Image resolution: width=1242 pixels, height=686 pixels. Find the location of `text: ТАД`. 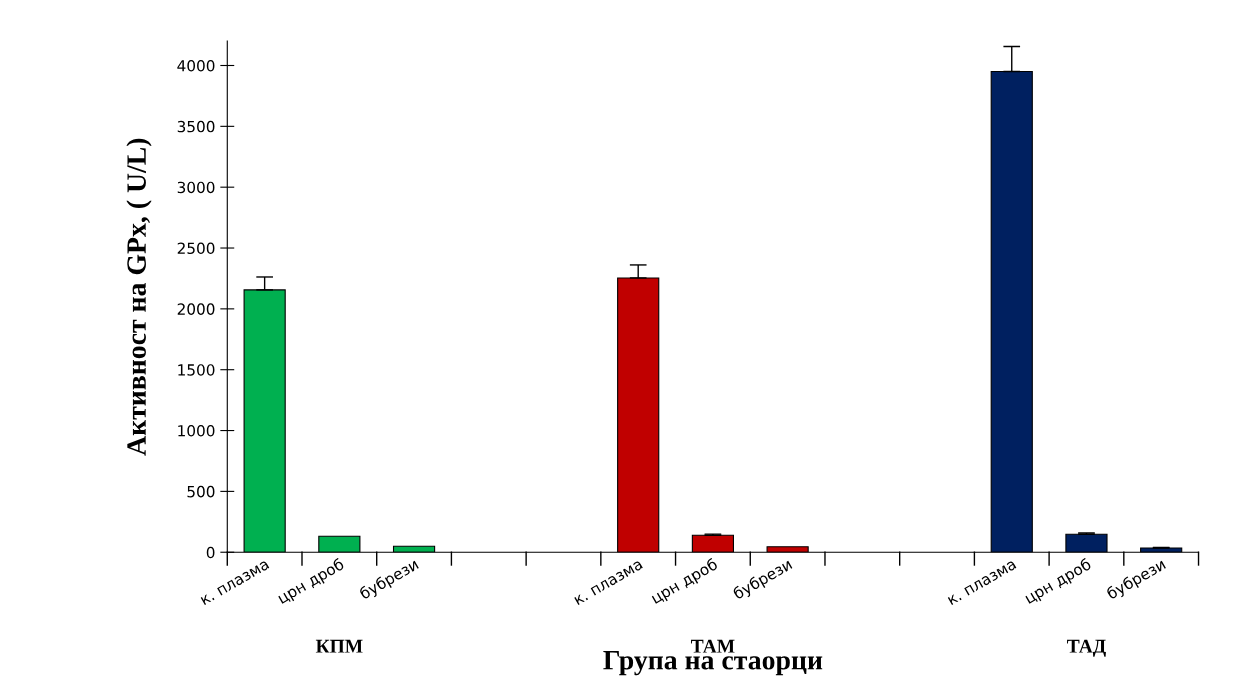

text: ТАД is located at coordinates (1086, 648).